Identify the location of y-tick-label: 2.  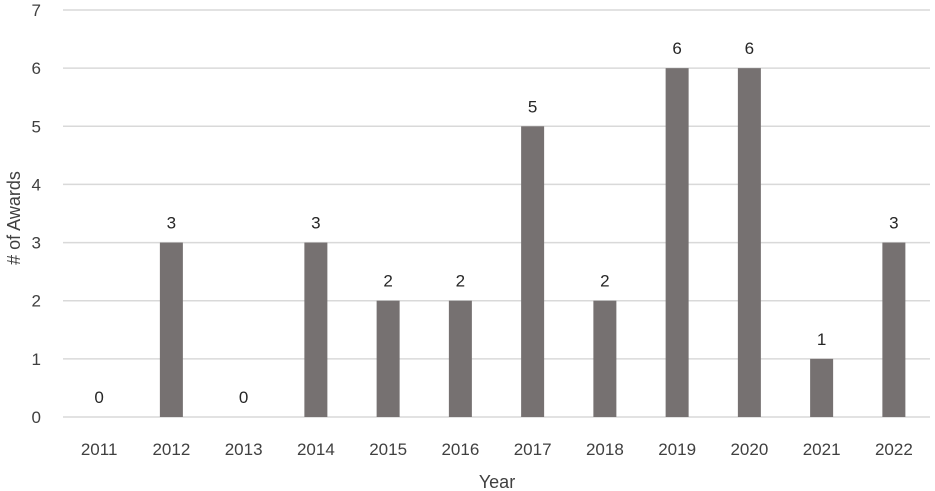
(36, 301).